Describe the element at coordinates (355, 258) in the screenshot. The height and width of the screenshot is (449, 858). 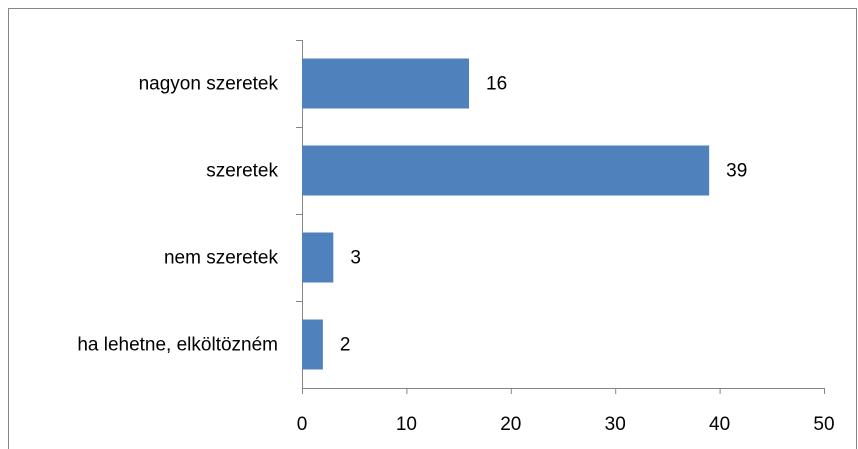
I see `data-label: 3` at that location.